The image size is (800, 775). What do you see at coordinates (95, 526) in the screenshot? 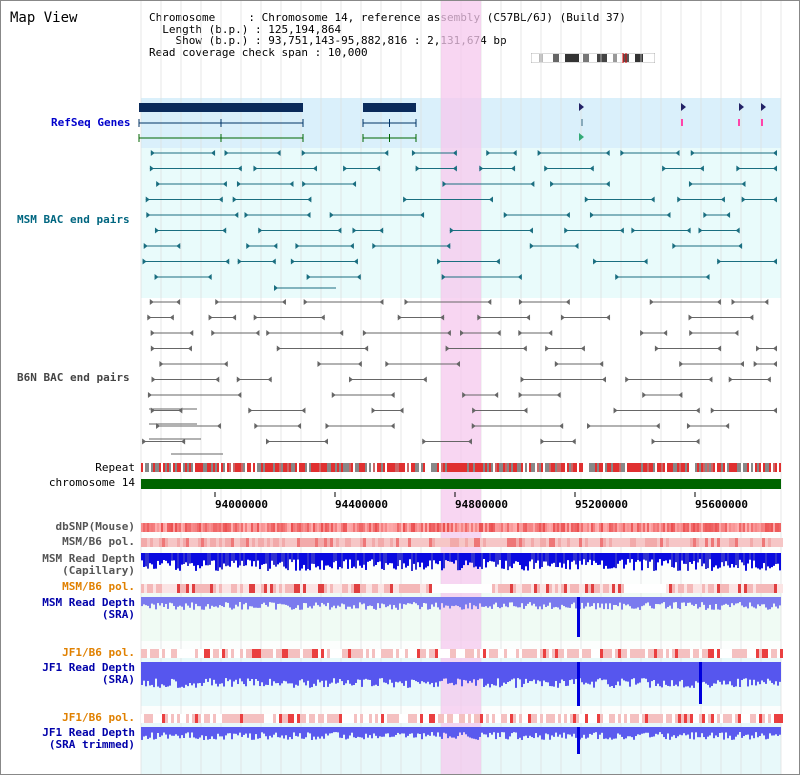
I see `label-dbsnp-mouse: dbSNP(Mouse)` at bounding box center [95, 526].